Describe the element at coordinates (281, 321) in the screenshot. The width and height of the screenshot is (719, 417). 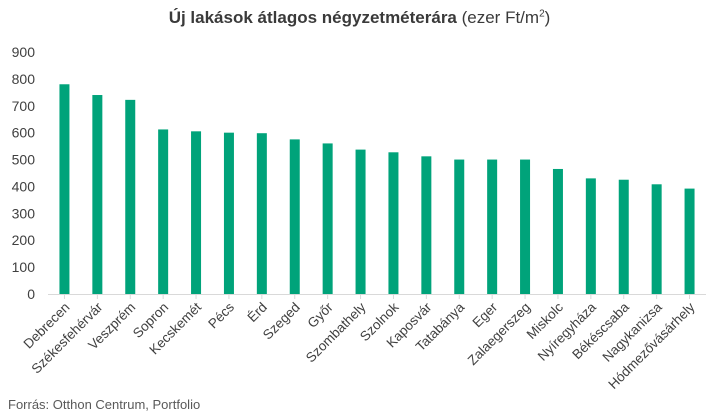
I see `x-tick-label: Szeged` at that location.